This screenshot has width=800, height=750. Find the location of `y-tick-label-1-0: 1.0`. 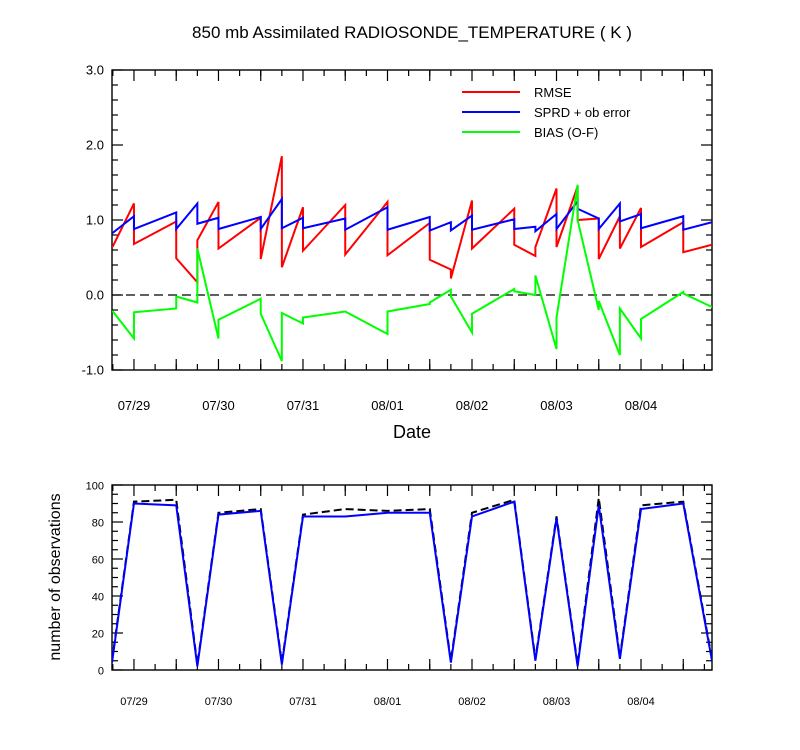

y-tick-label-1-0: 1.0 is located at coordinates (95, 220).